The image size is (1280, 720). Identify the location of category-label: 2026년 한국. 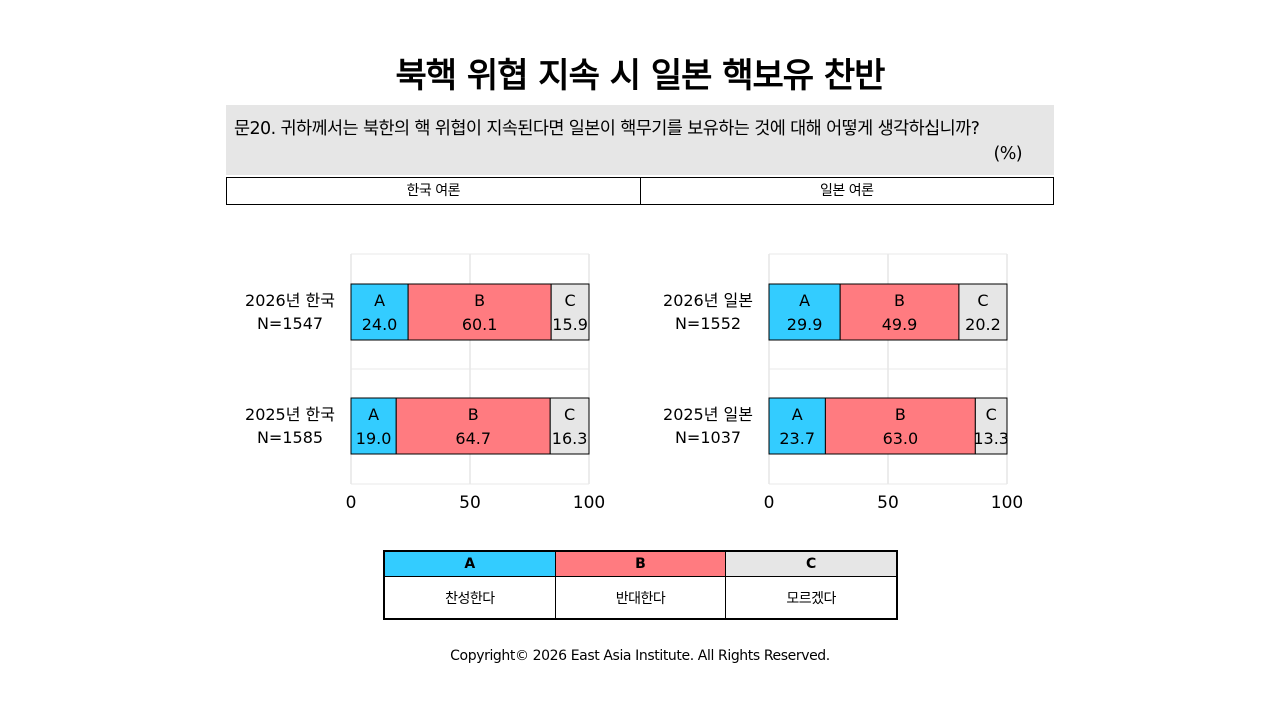
(290, 300).